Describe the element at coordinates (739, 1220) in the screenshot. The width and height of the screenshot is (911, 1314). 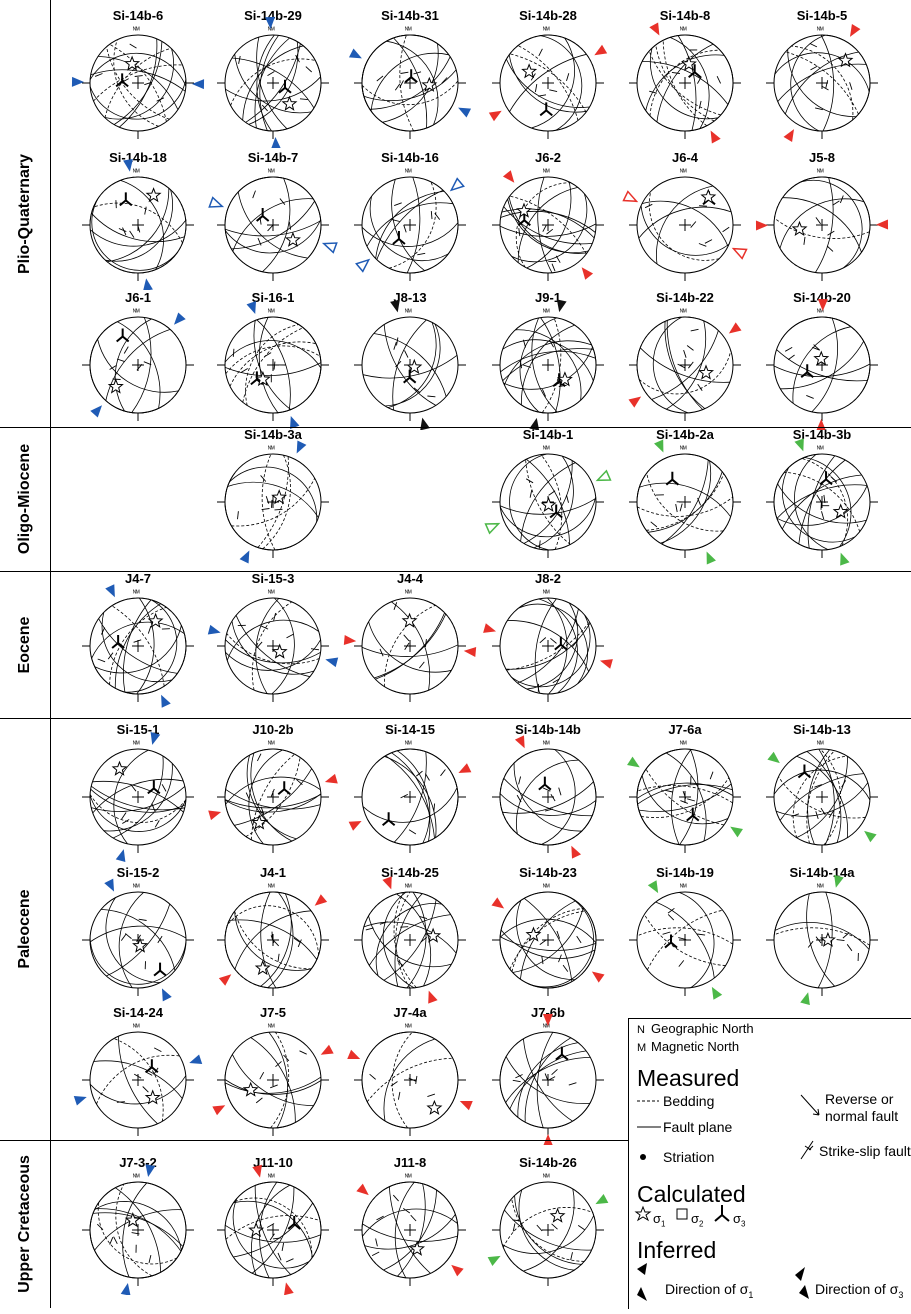
I see `legend-sigma3: σ3` at that location.